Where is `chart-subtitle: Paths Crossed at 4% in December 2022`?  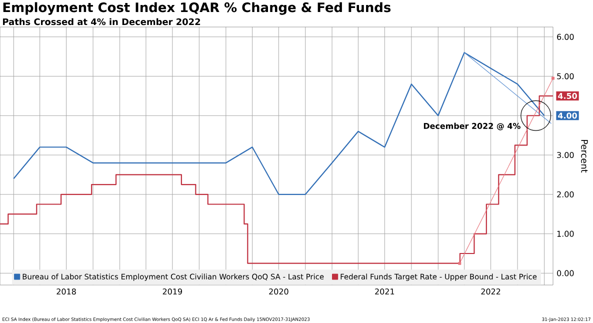 chart-subtitle: Paths Crossed at 4% in December 2022 is located at coordinates (101, 22).